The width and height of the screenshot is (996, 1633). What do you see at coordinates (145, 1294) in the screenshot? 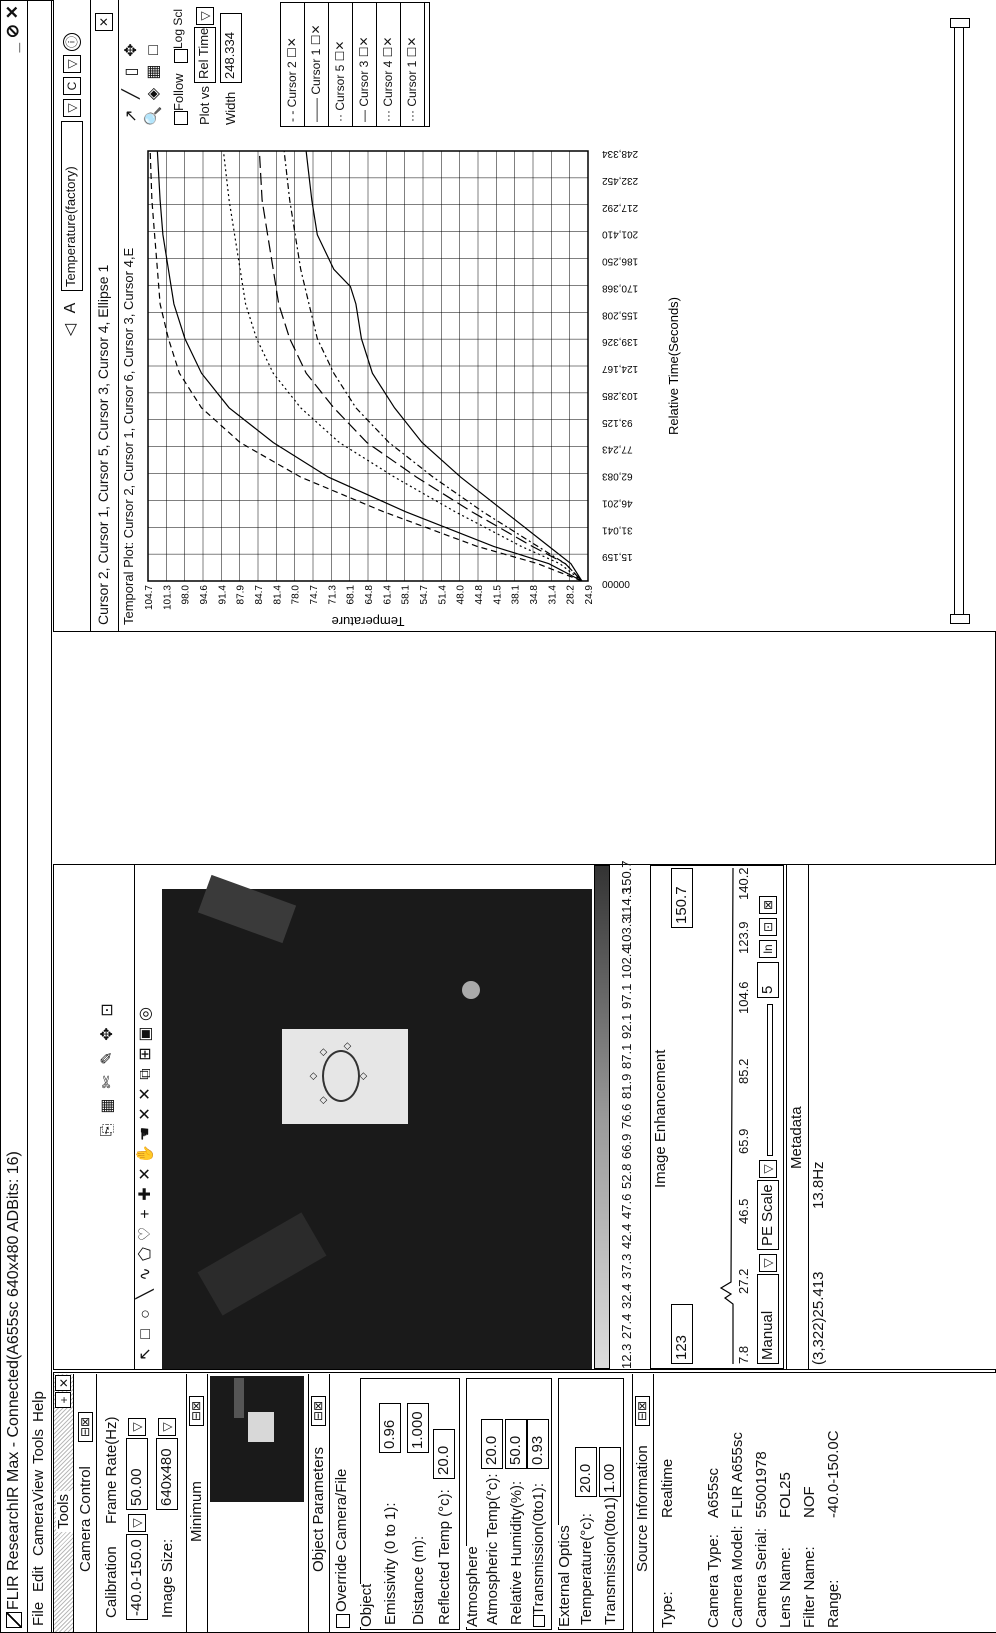
I see `line-icon: ╲` at bounding box center [145, 1294].